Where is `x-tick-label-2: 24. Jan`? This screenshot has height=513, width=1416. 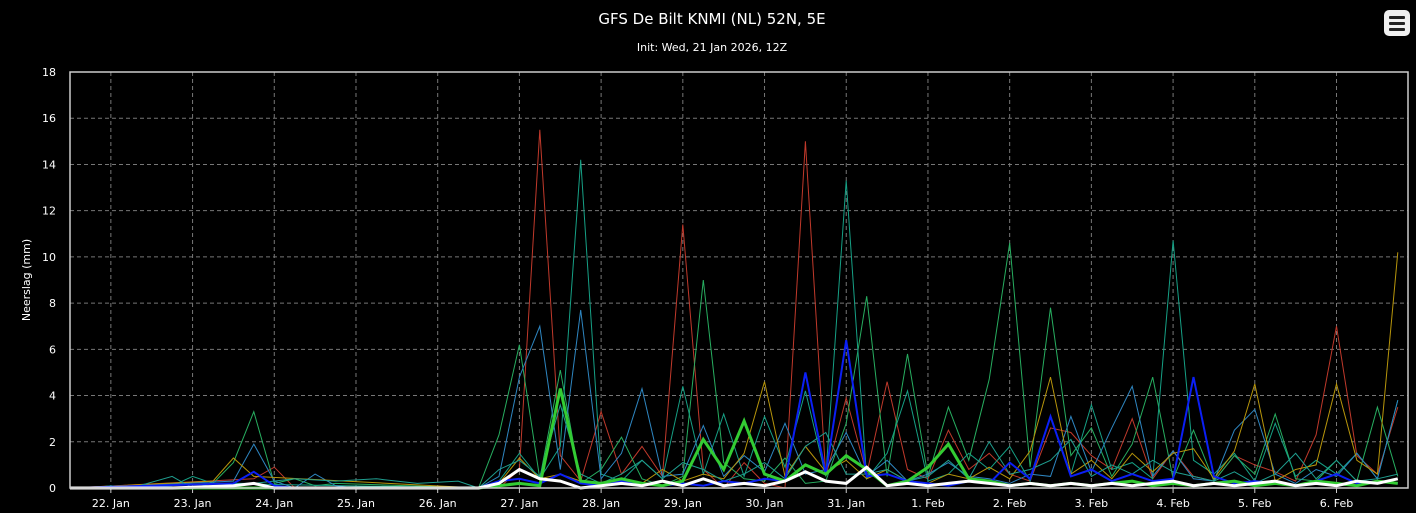
x-tick-label-2: 24. Jan is located at coordinates (274, 503).